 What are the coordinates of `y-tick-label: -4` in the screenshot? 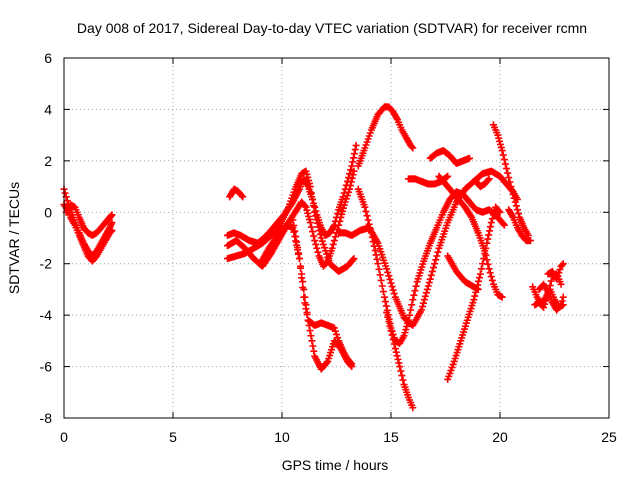 It's located at (46, 315).